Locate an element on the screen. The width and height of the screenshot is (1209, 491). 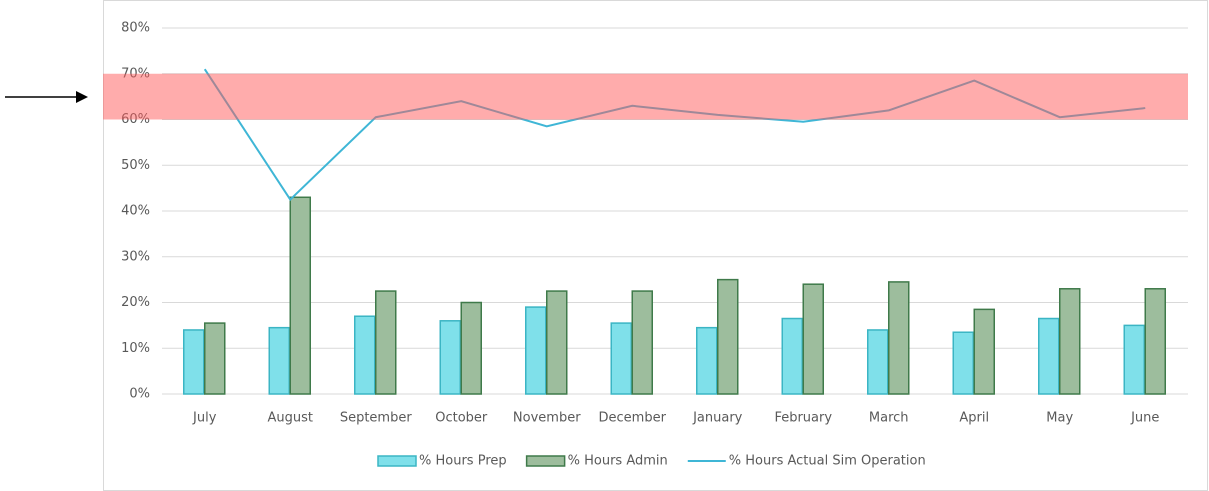
x-tick-label: August is located at coordinates (291, 418).